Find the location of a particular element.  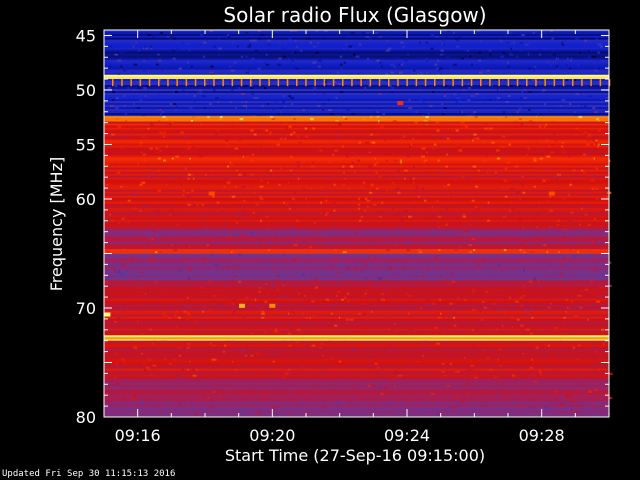

x-axis-label: Start Time (27-Sep-16 09:15:00) is located at coordinates (355, 455).